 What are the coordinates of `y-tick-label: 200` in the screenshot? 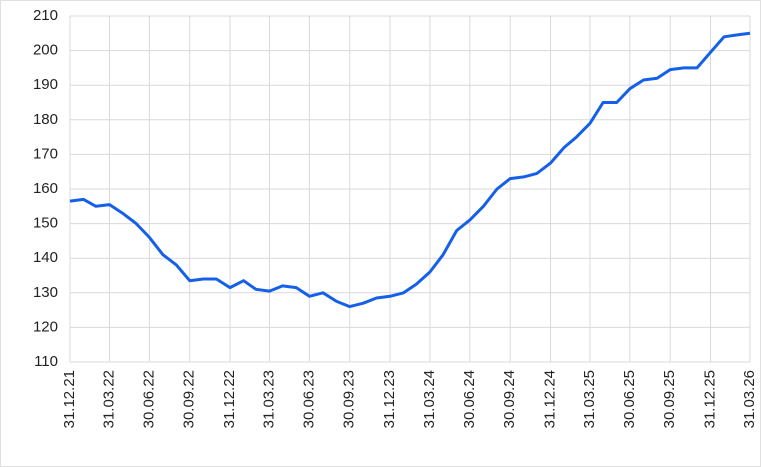 It's located at (45, 50).